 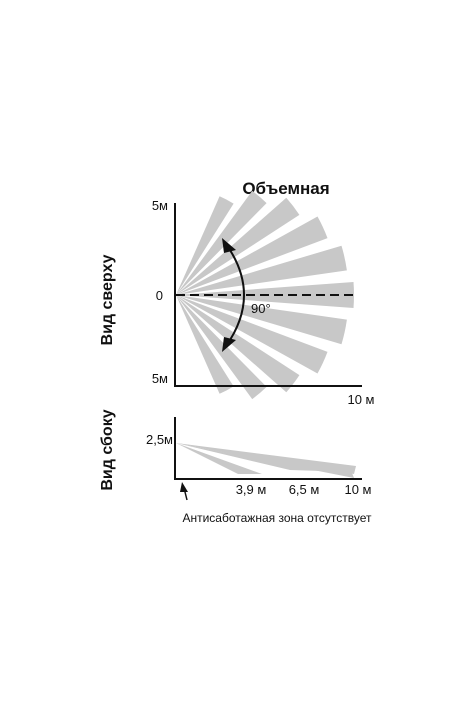 What do you see at coordinates (107, 299) in the screenshot?
I see `top-view-side-label: Вид сверху` at bounding box center [107, 299].